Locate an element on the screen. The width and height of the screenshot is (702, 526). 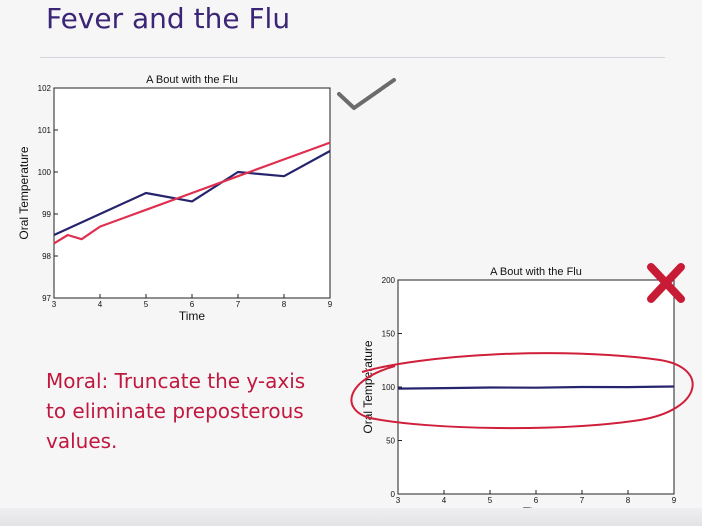
x-icon is located at coordinates (666, 283).